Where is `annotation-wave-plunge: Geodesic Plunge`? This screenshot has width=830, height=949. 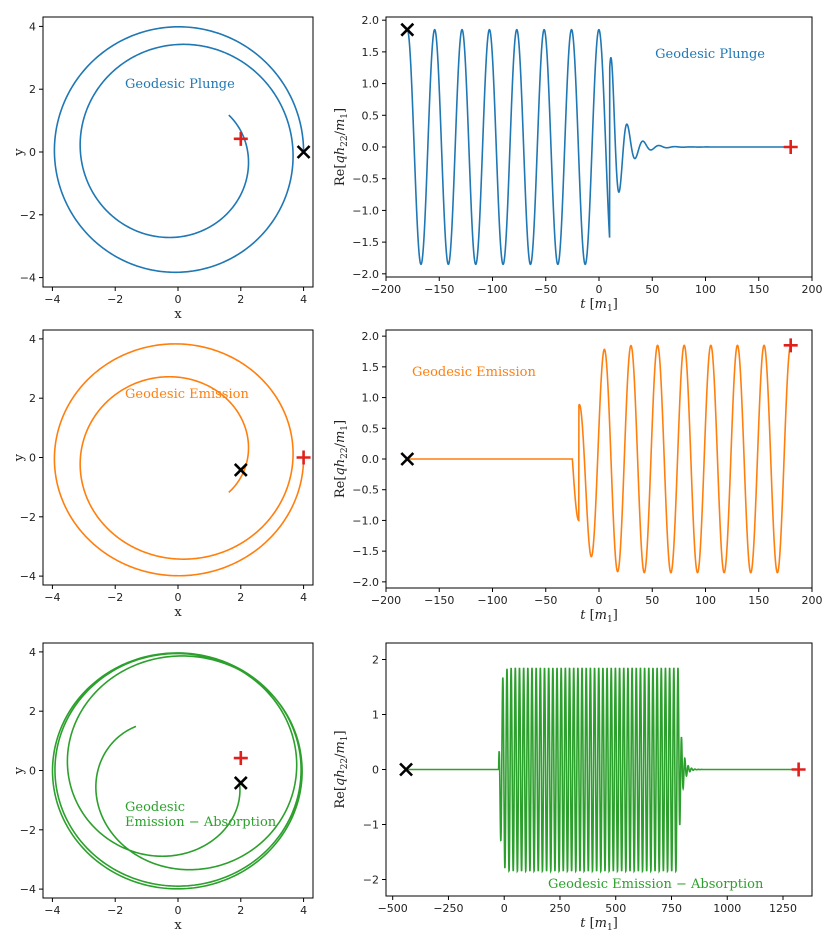 annotation-wave-plunge: Geodesic Plunge is located at coordinates (710, 54).